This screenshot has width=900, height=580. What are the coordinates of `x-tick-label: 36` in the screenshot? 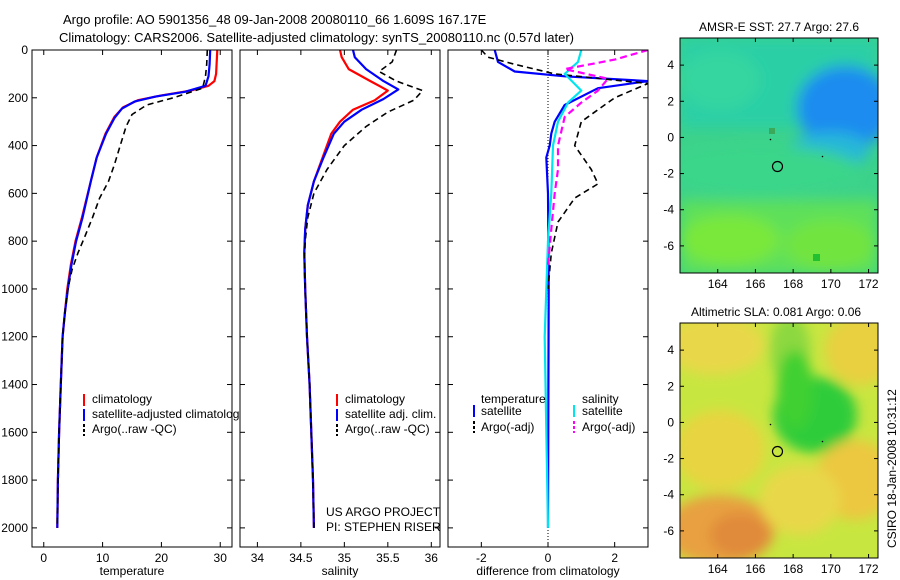 It's located at (432, 558).